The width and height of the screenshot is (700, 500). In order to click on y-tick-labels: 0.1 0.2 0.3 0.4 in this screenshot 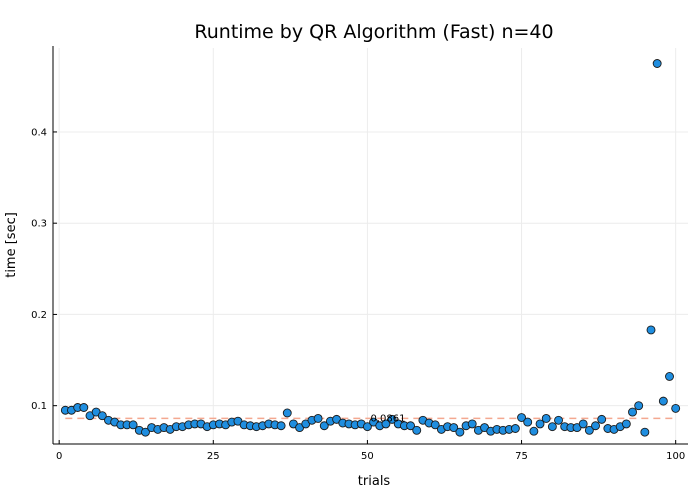, I will do `click(39, 269)`.